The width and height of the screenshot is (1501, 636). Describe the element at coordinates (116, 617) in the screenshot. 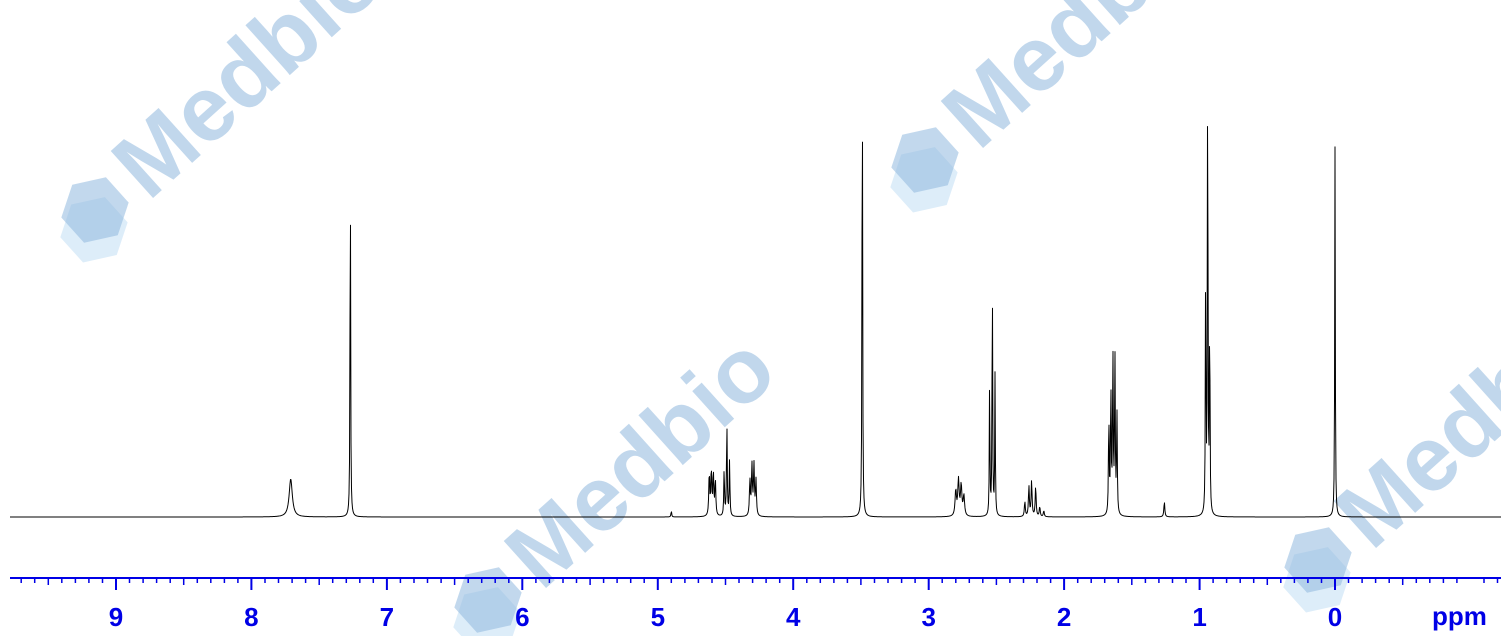

I see `x-axis-tick-label: 9` at that location.